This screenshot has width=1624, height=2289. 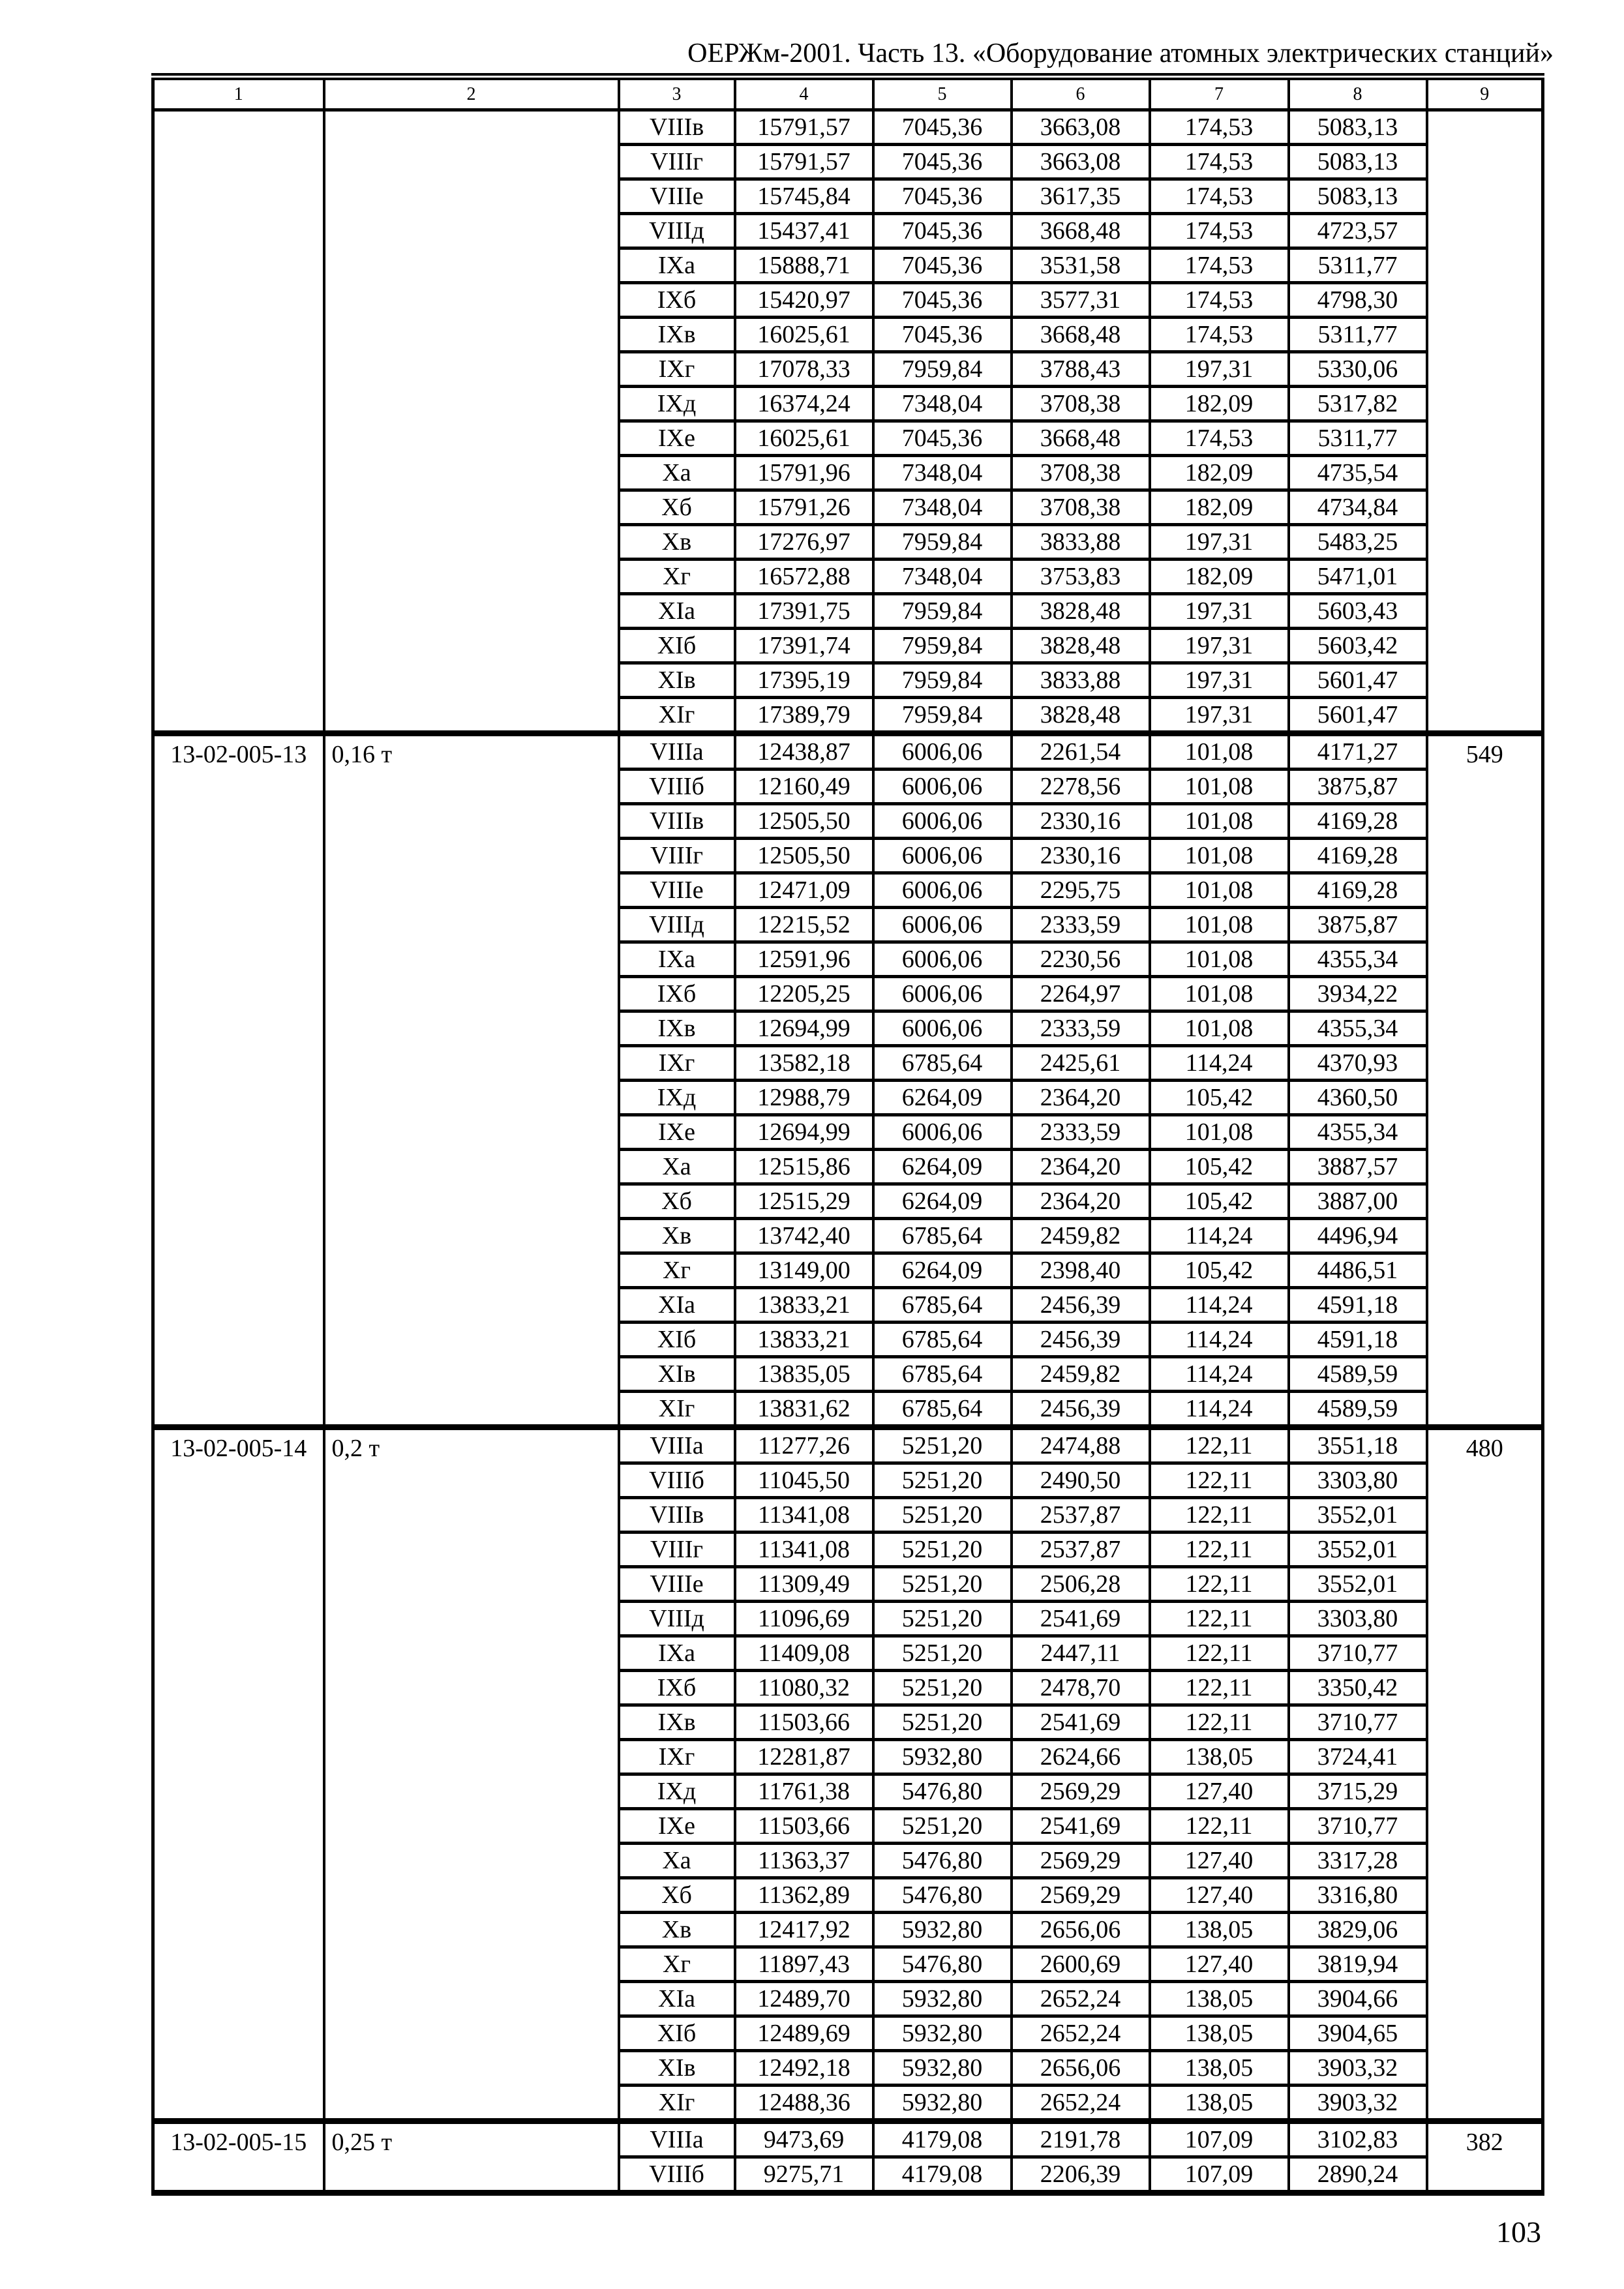 I want to click on cell-value: 12489,69, so click(x=804, y=2034).